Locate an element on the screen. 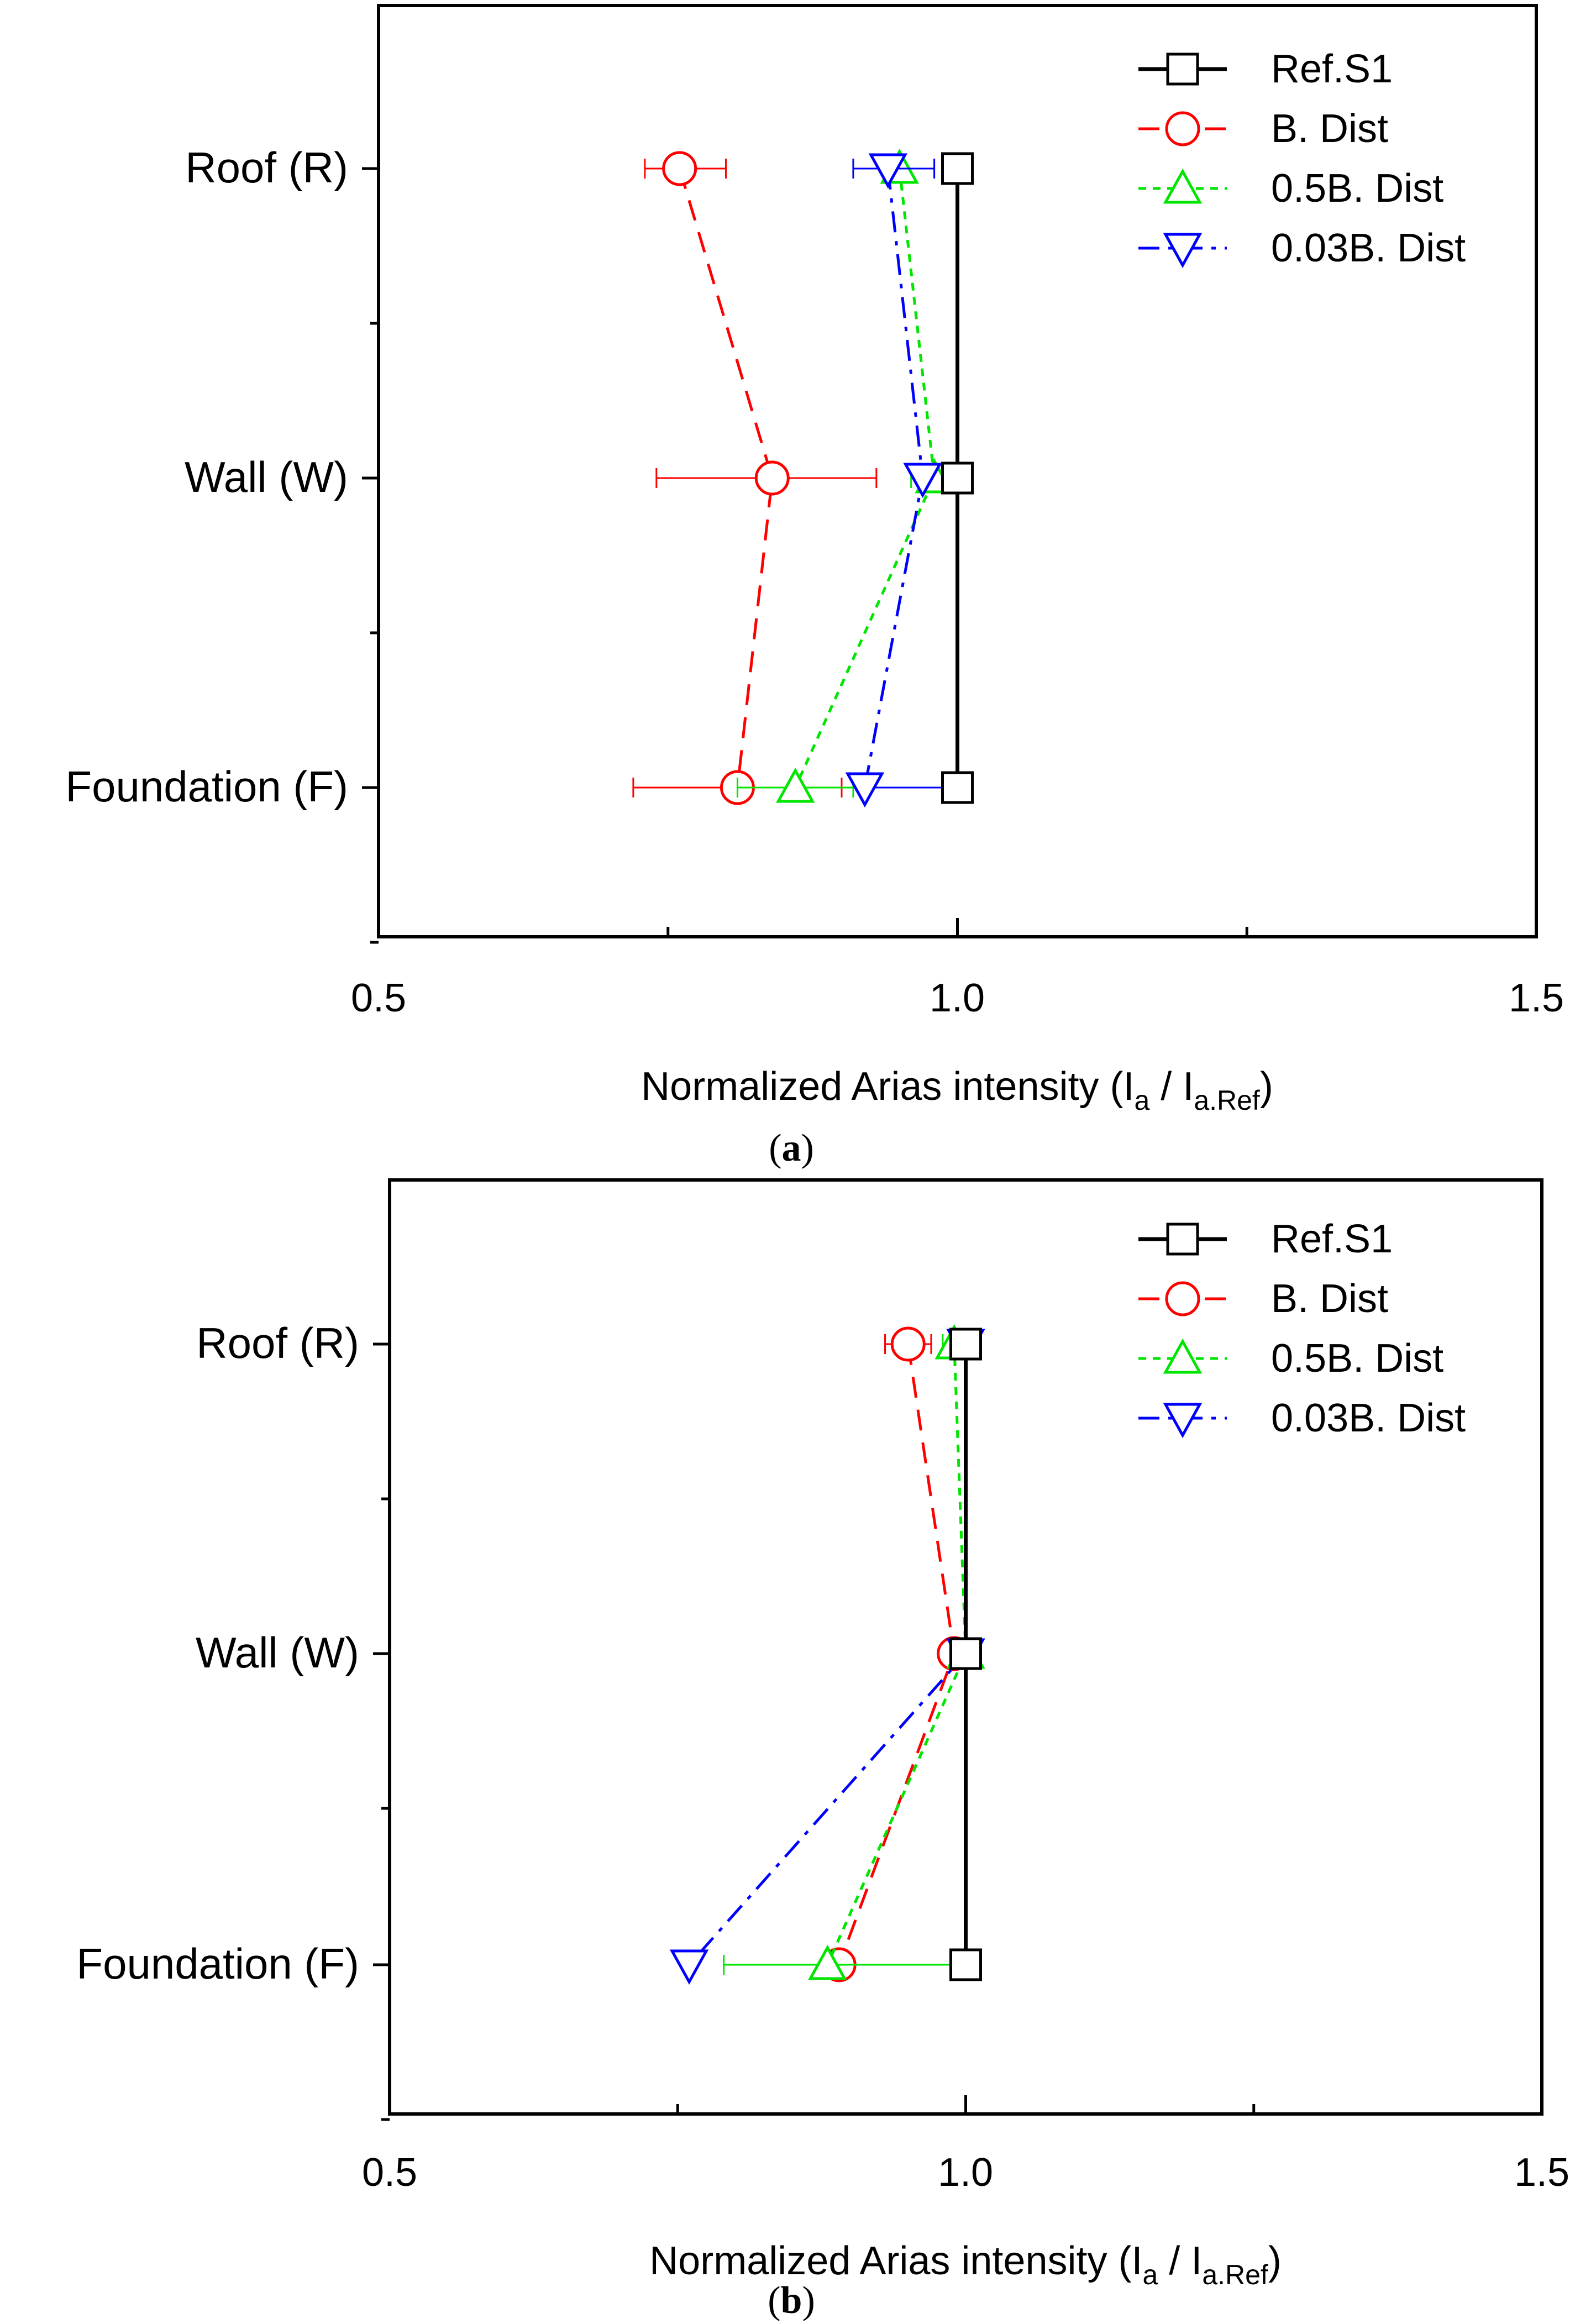 This screenshot has height=2324, width=1575. panel-caption-letter: a is located at coordinates (791, 1148).